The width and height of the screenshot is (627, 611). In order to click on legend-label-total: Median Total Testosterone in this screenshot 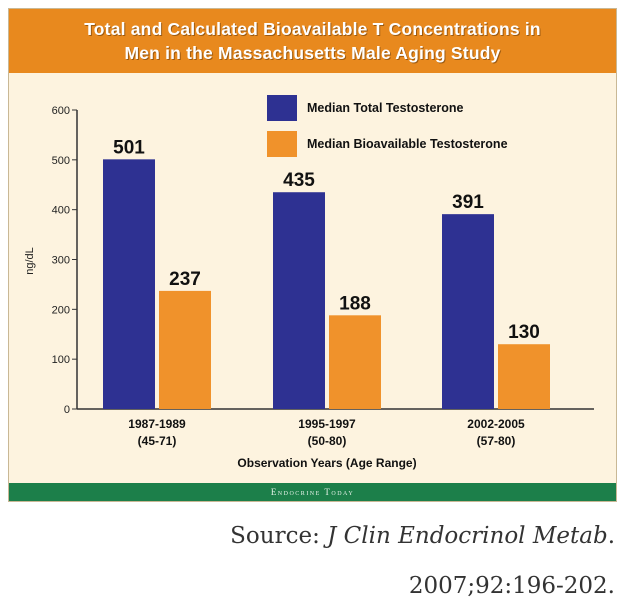, I will do `click(385, 108)`.